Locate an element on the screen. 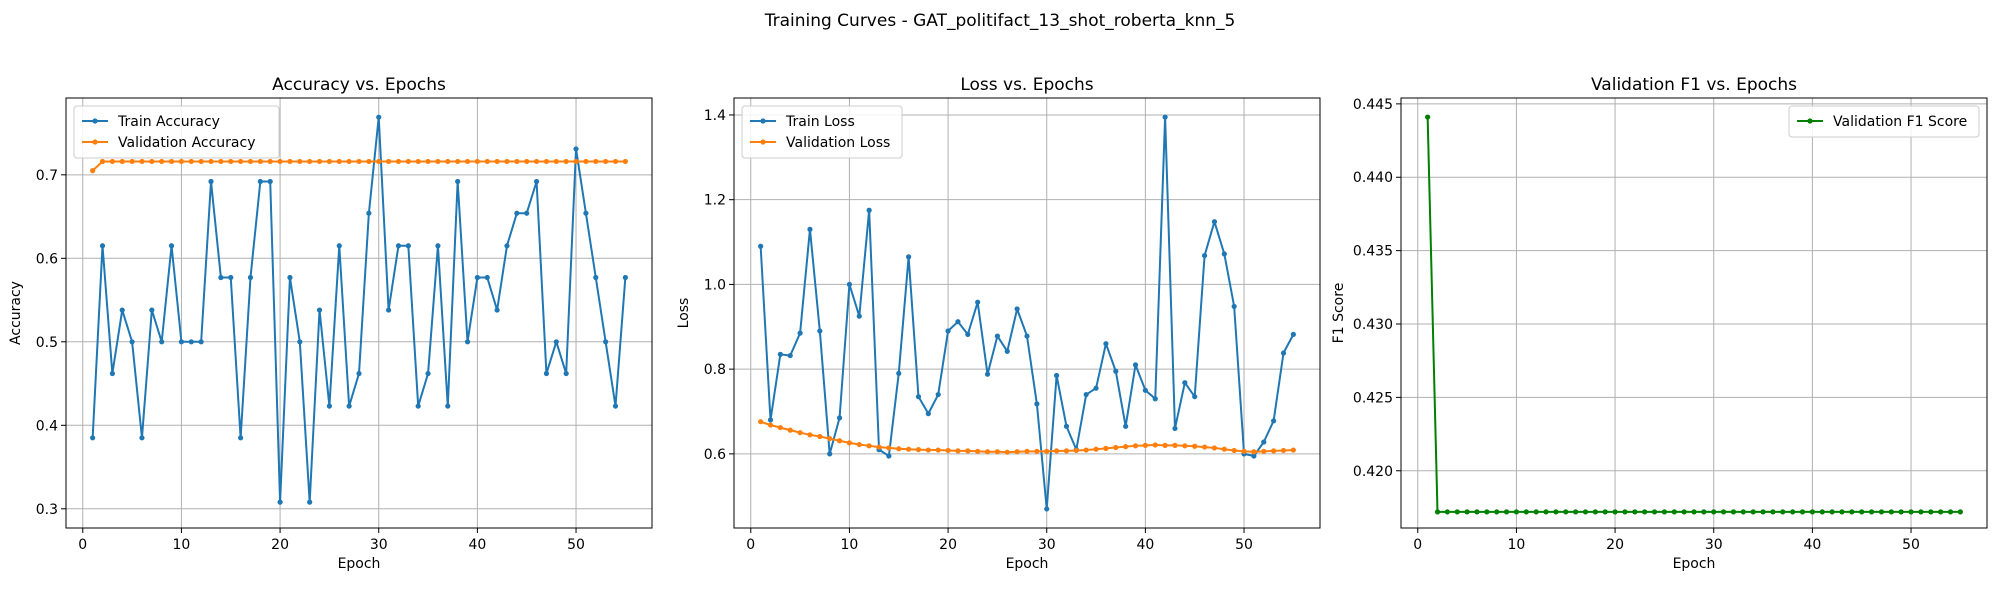 Image resolution: width=2000 pixels, height=600 pixels. loss-ytick-label: 0.6 is located at coordinates (715, 455).